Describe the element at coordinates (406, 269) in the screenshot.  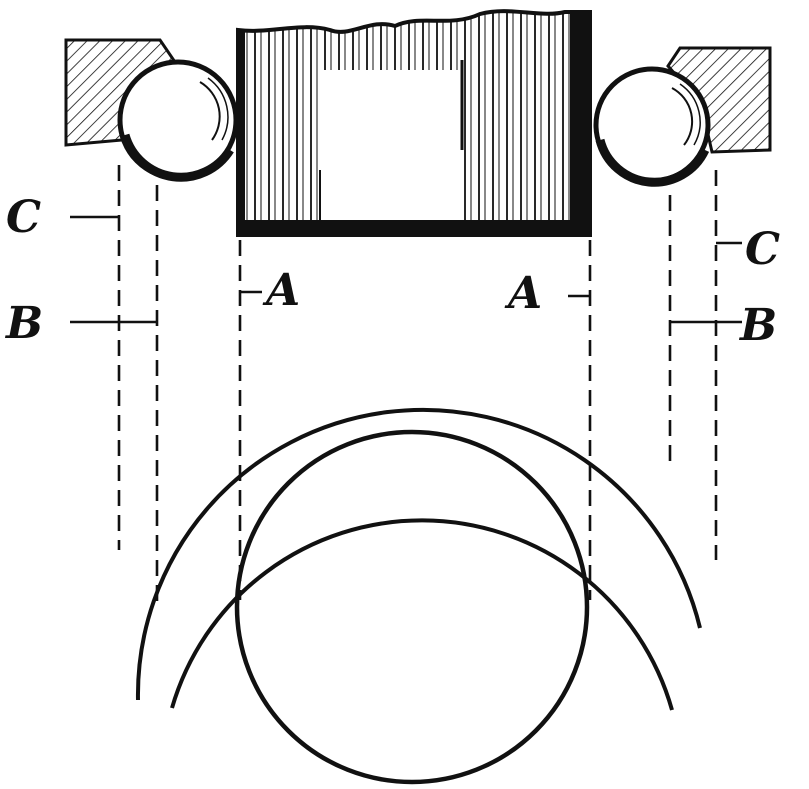
I see `leader-lines` at that location.